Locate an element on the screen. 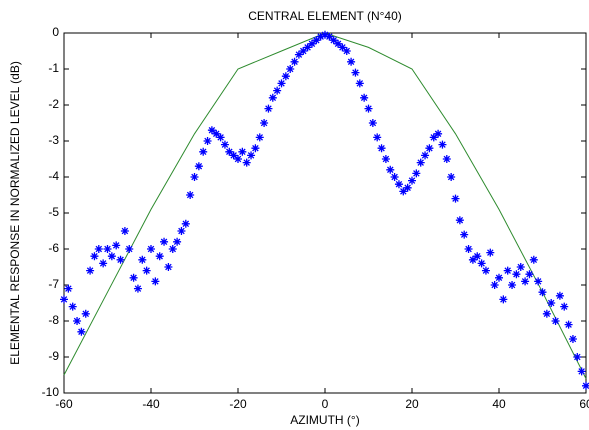 The image size is (589, 430). x-tick-label: 40 is located at coordinates (499, 404).